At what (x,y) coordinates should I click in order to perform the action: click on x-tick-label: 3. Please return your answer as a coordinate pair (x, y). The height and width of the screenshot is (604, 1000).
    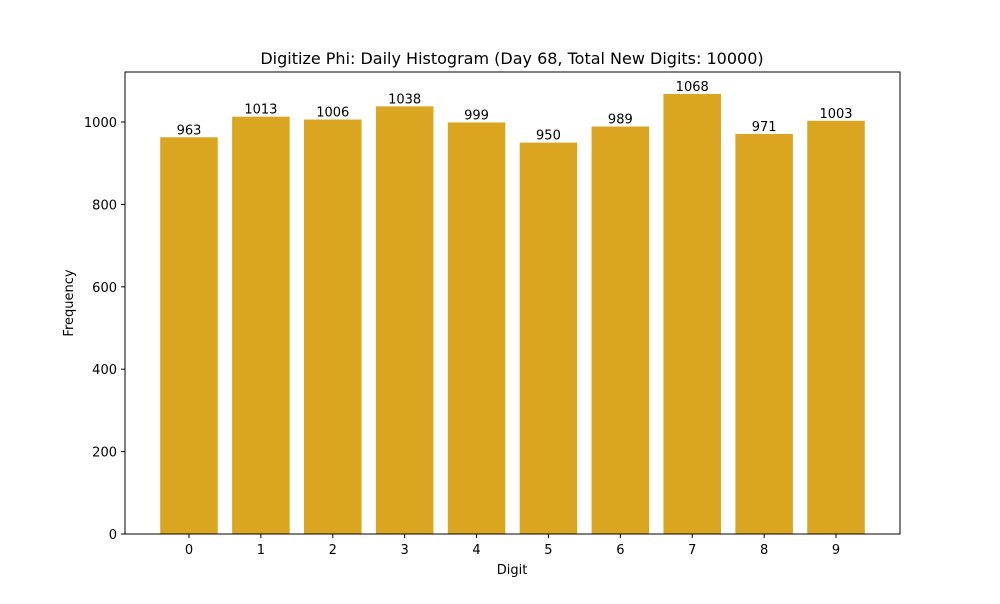
    Looking at the image, I should click on (405, 550).